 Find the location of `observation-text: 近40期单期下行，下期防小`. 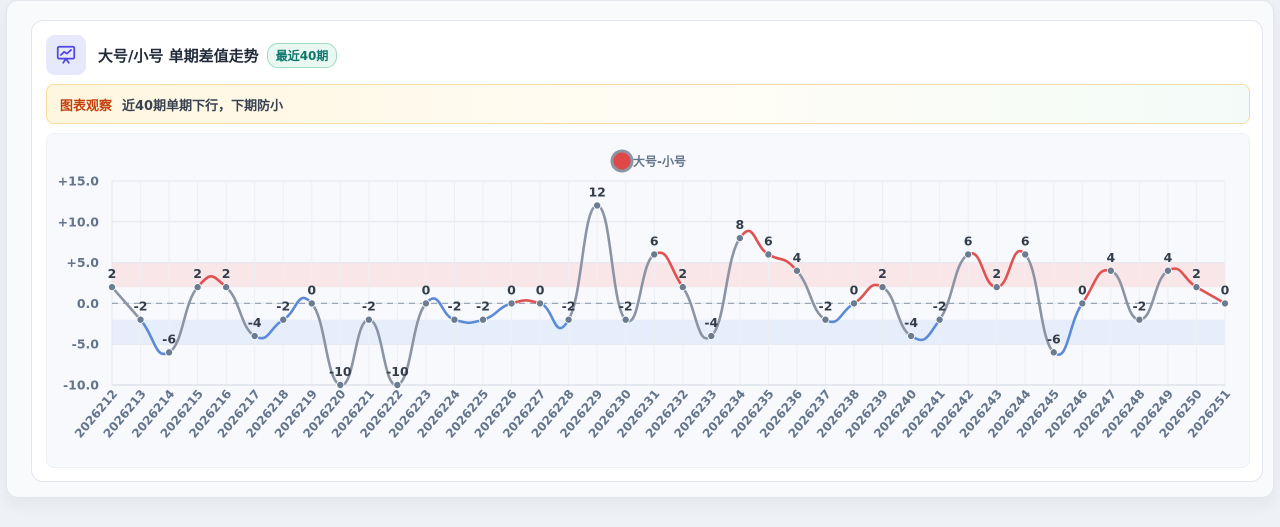

observation-text: 近40期单期下行，下期防小 is located at coordinates (203, 106).